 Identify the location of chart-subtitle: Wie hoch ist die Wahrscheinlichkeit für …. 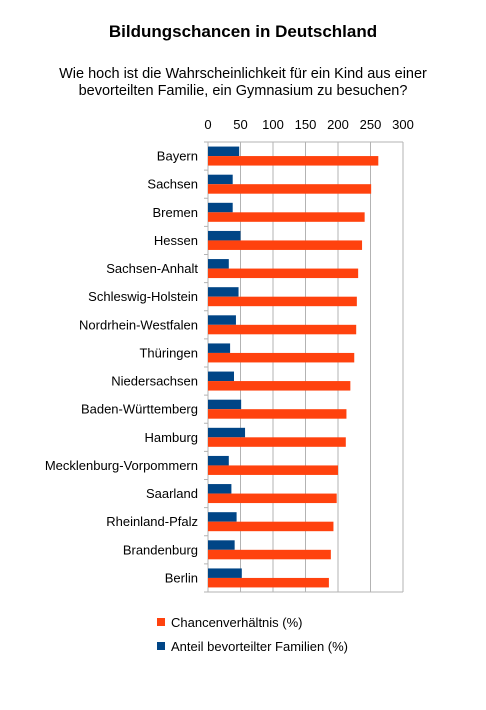
(243, 82).